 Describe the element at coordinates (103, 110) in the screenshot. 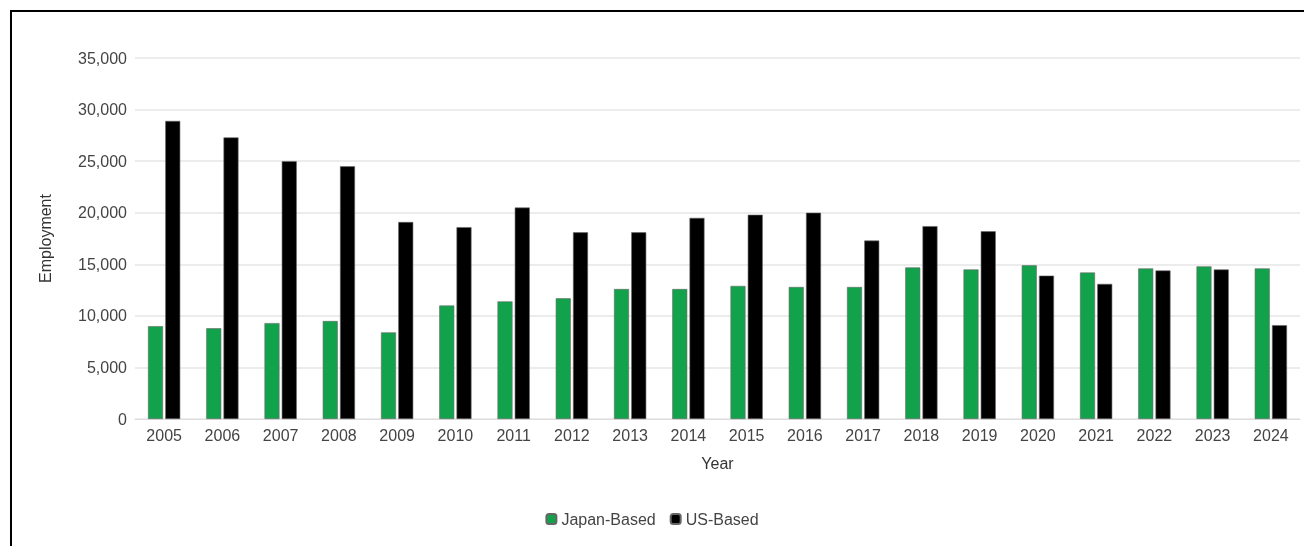

I see `y-tick-label: 30,000` at that location.